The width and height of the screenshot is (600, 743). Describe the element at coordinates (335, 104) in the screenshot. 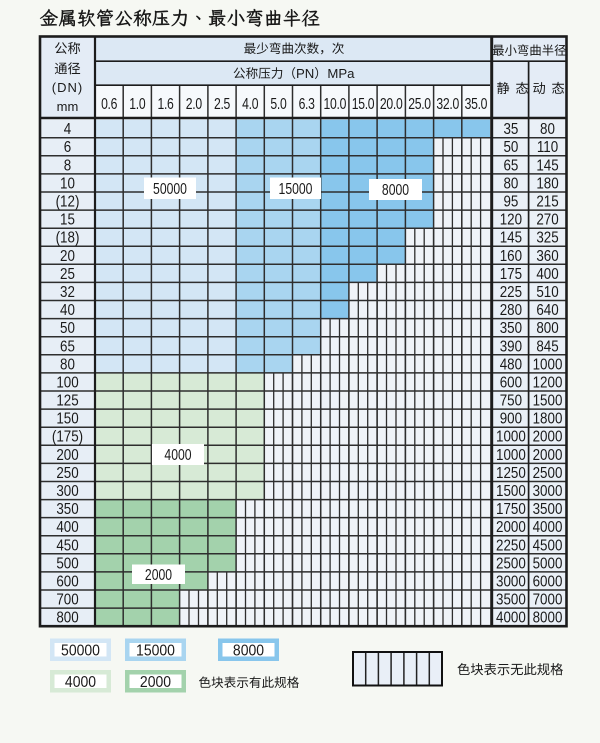

I see `svg-text: 10.0` at that location.